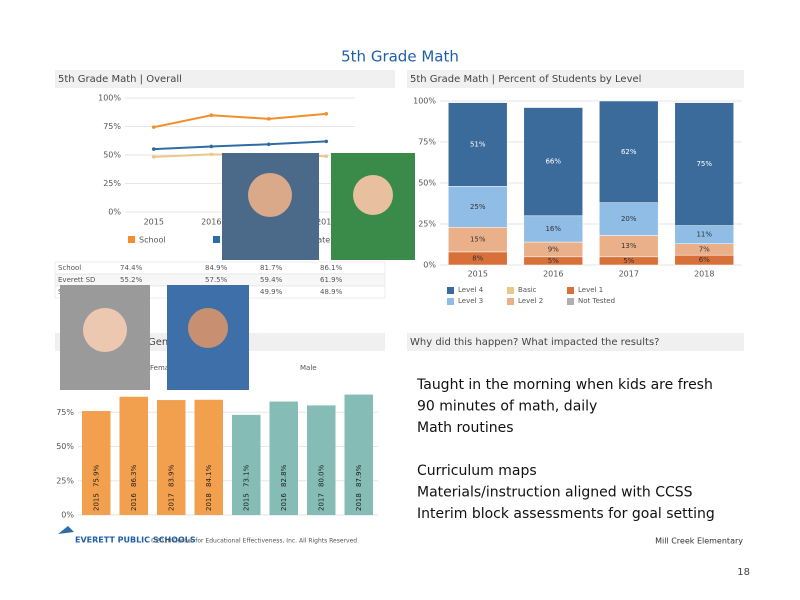 The image size is (800, 600). Describe the element at coordinates (596, 301) in the screenshot. I see `legend-label: Not Tested` at that location.